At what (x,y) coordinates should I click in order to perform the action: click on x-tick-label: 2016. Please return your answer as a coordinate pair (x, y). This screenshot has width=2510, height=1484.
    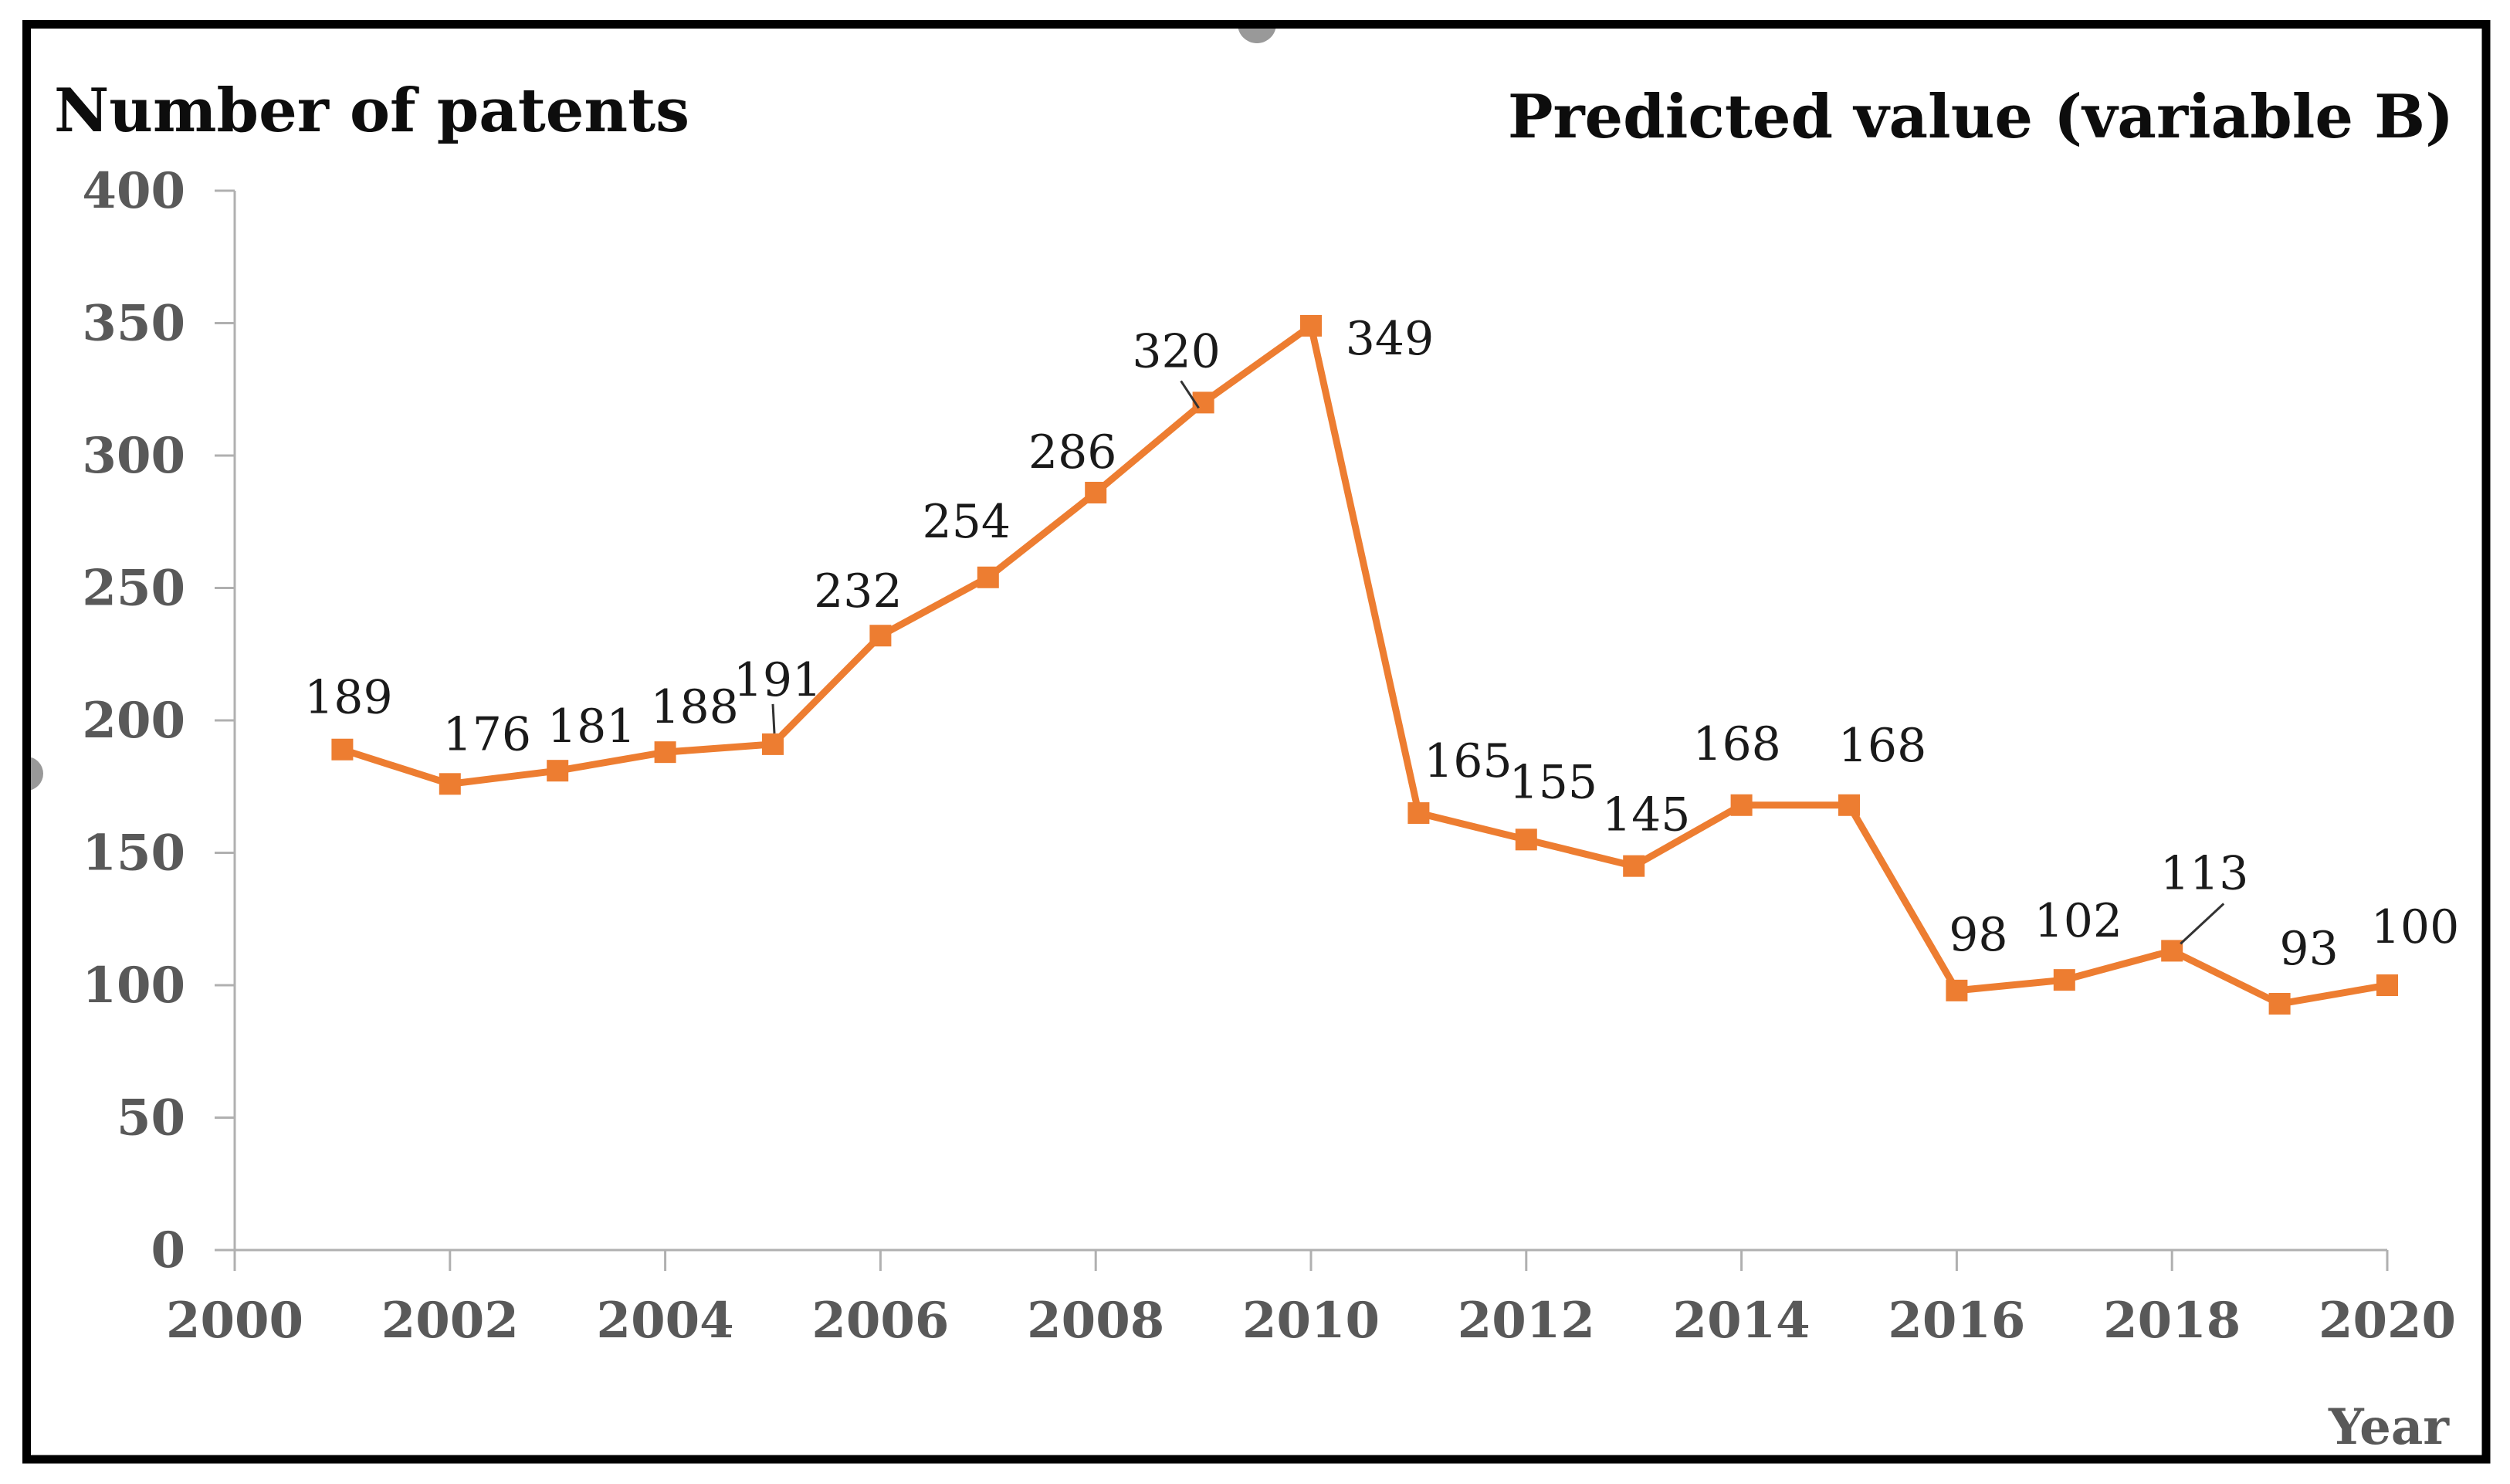
    Looking at the image, I should click on (1956, 1321).